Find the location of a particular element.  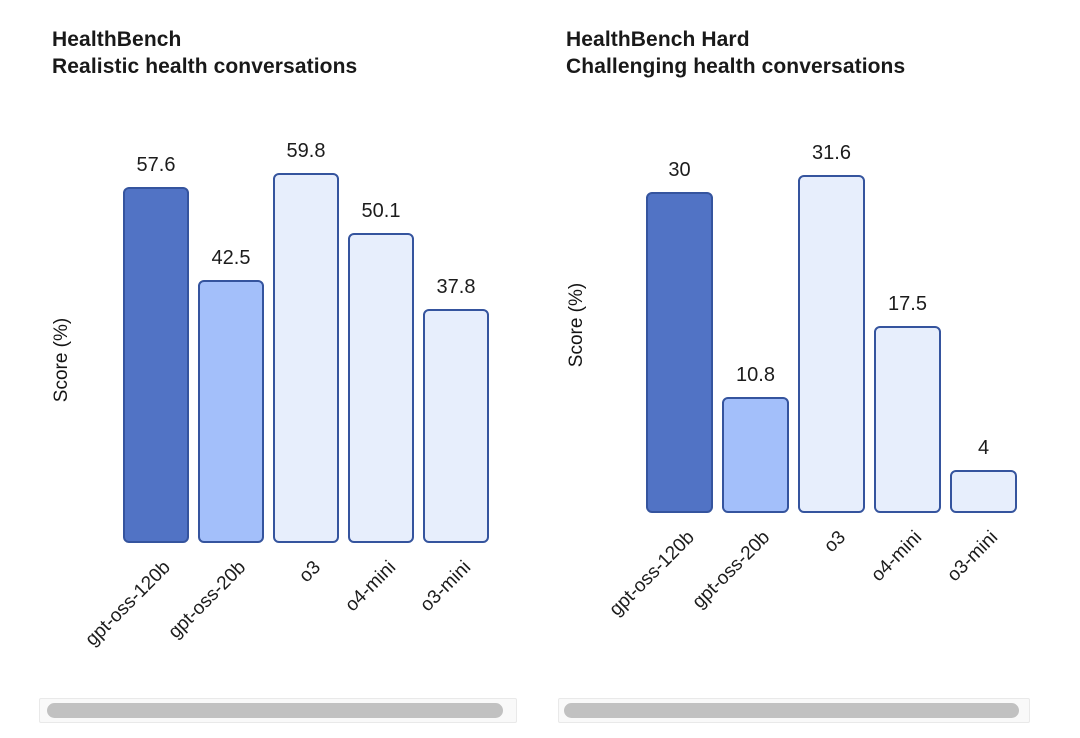

bar-value-label: 30 is located at coordinates (679, 170).